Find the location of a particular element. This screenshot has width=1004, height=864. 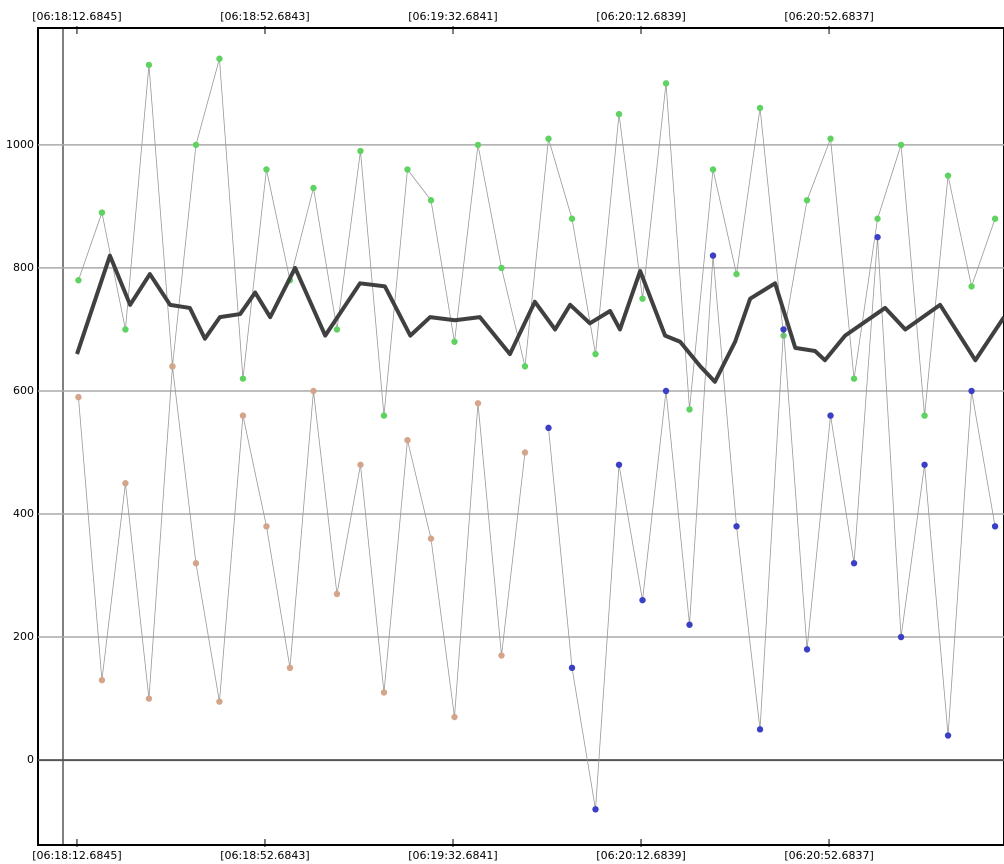

y-tick-label: 800 is located at coordinates (23, 267).